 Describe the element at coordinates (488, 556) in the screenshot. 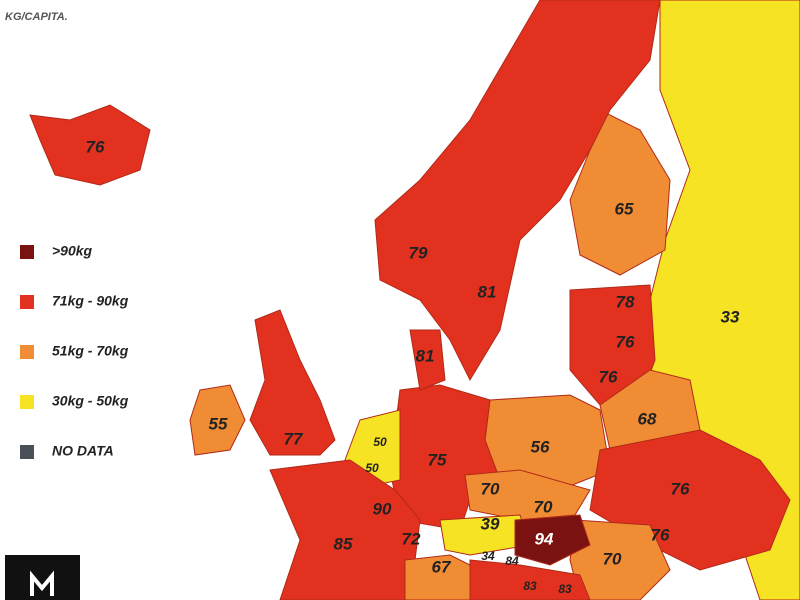

I see `region-value: 34` at that location.